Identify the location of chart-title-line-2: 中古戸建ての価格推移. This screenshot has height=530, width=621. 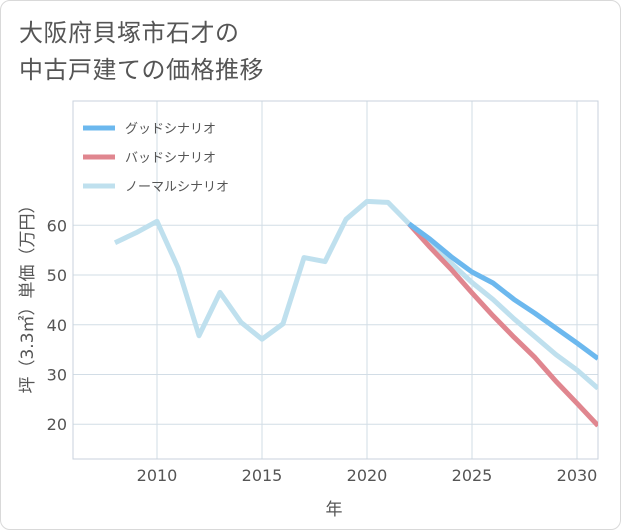
(141, 70).